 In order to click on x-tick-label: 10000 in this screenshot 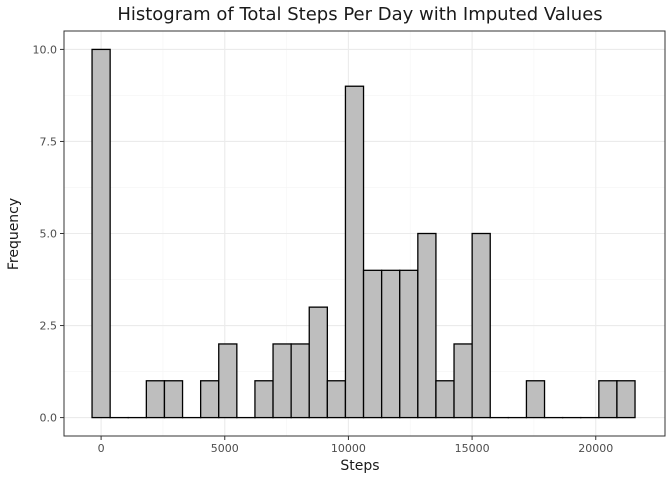, I will do `click(348, 448)`.